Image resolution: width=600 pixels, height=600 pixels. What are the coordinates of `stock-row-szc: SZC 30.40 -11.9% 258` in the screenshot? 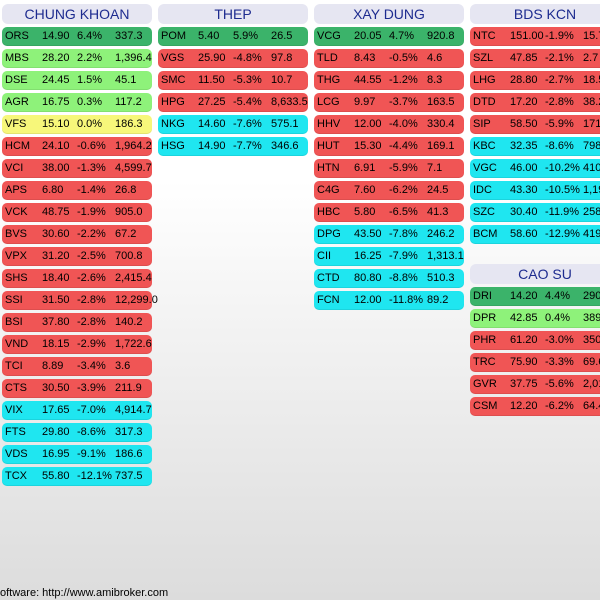 It's located at (535, 212).